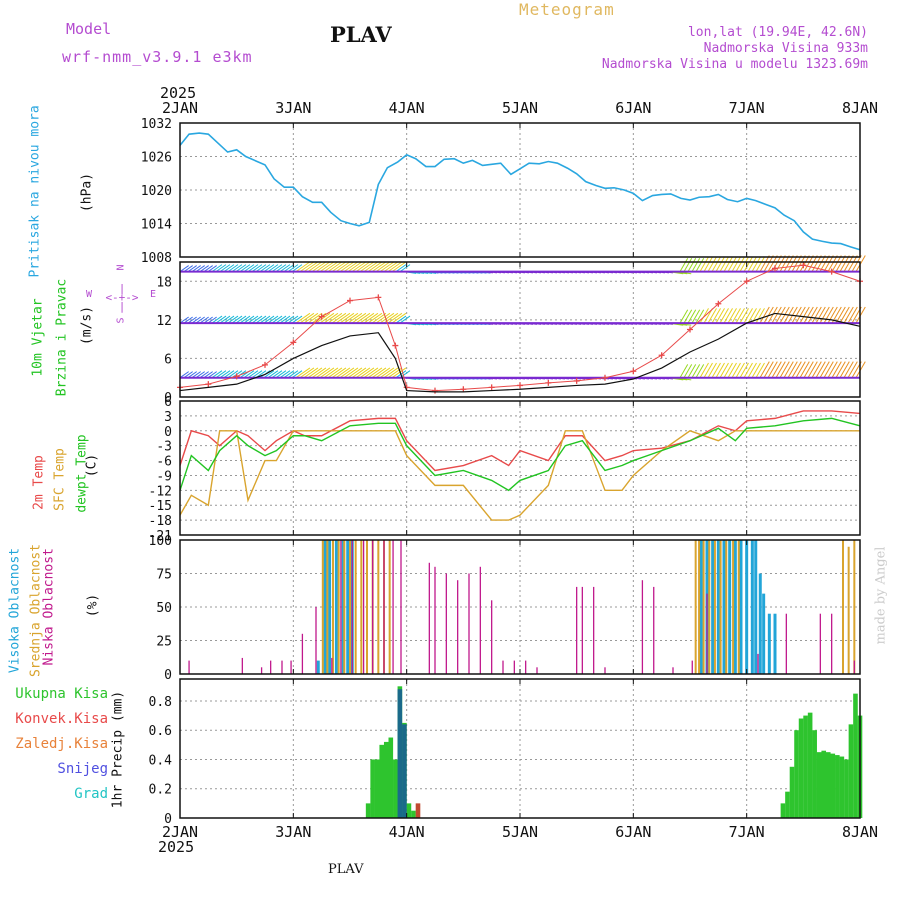 This screenshot has width=900, height=900. Describe the element at coordinates (160, 506) in the screenshot. I see `temp-ytick-label: -15` at that location.